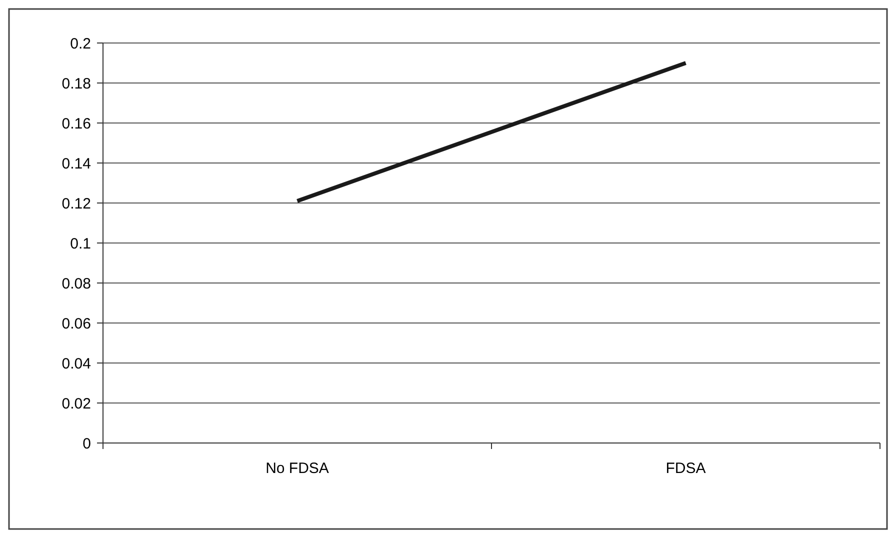 This screenshot has width=896, height=538. I want to click on y-tick-label: 0.2, so click(80, 43).